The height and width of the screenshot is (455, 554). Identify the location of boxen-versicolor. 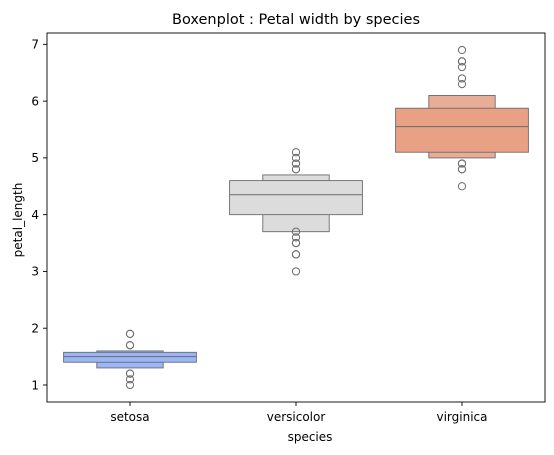
(296, 212).